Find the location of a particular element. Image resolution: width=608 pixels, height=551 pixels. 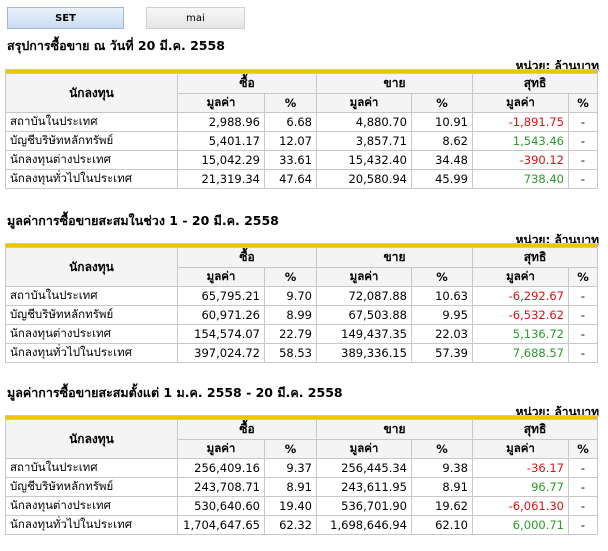

net-value: 96.77 is located at coordinates (520, 487).